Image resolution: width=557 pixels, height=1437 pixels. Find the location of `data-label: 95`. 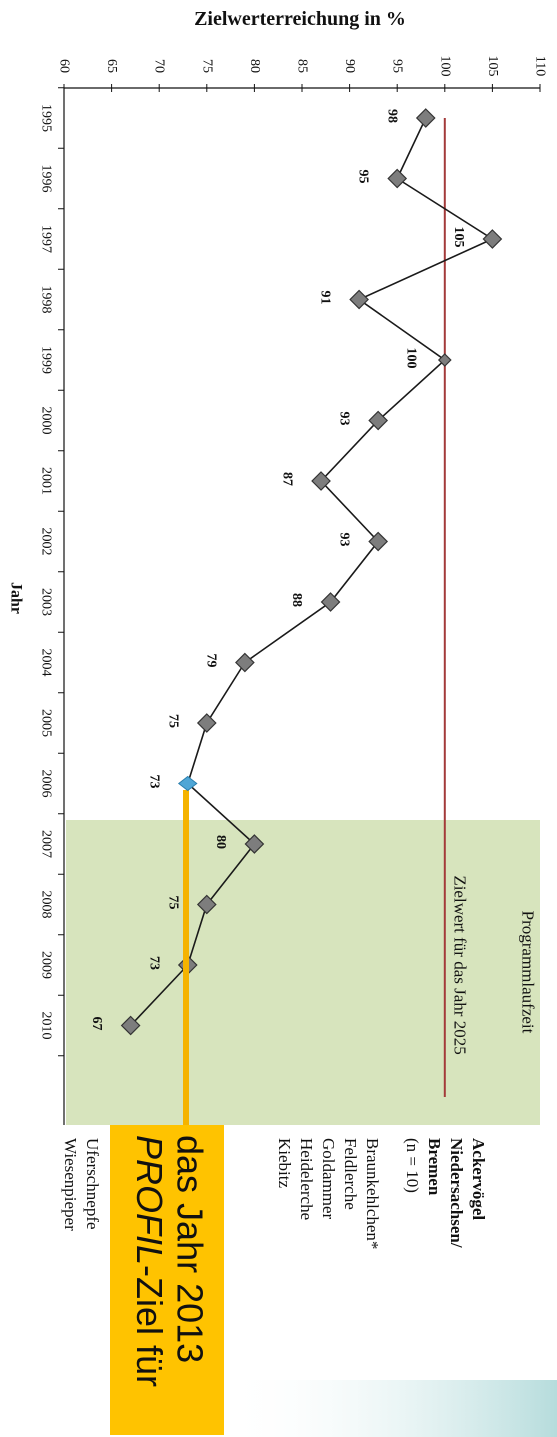

data-label: 95 is located at coordinates (363, 177).